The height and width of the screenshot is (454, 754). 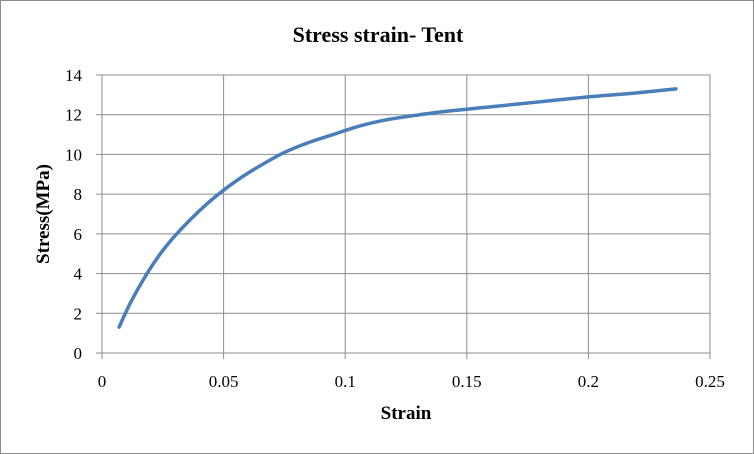 What do you see at coordinates (102, 381) in the screenshot?
I see `x-tick-label: 0` at bounding box center [102, 381].